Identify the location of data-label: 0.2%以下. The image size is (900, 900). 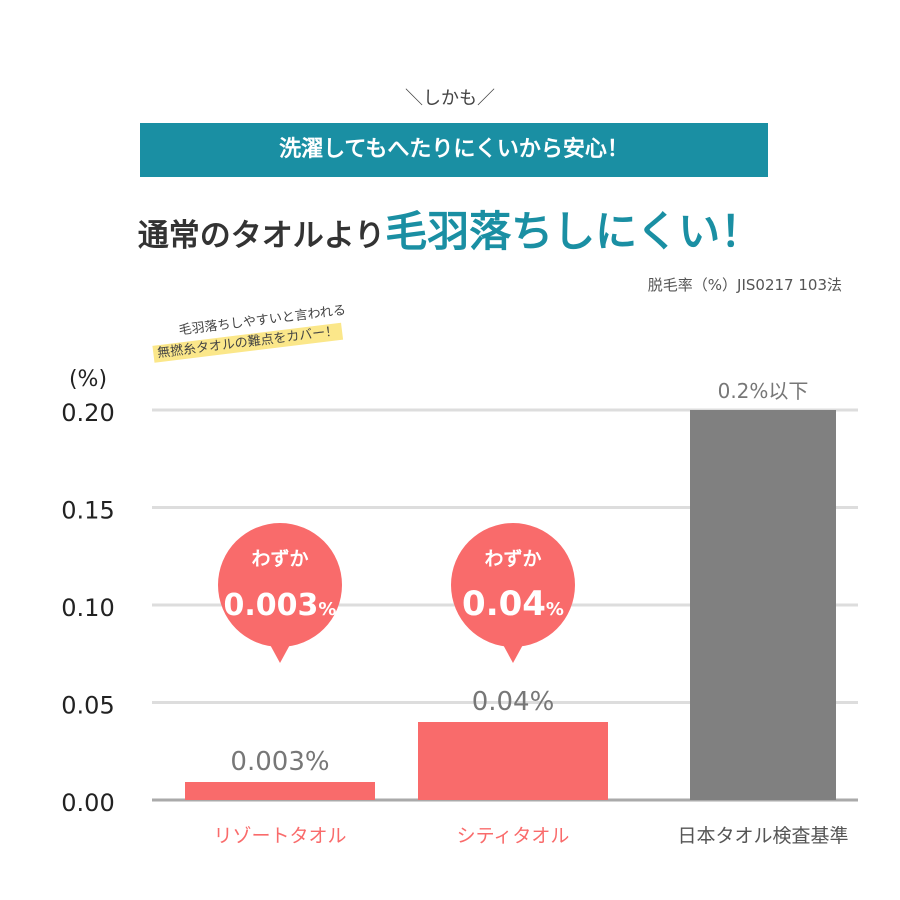
(763, 391).